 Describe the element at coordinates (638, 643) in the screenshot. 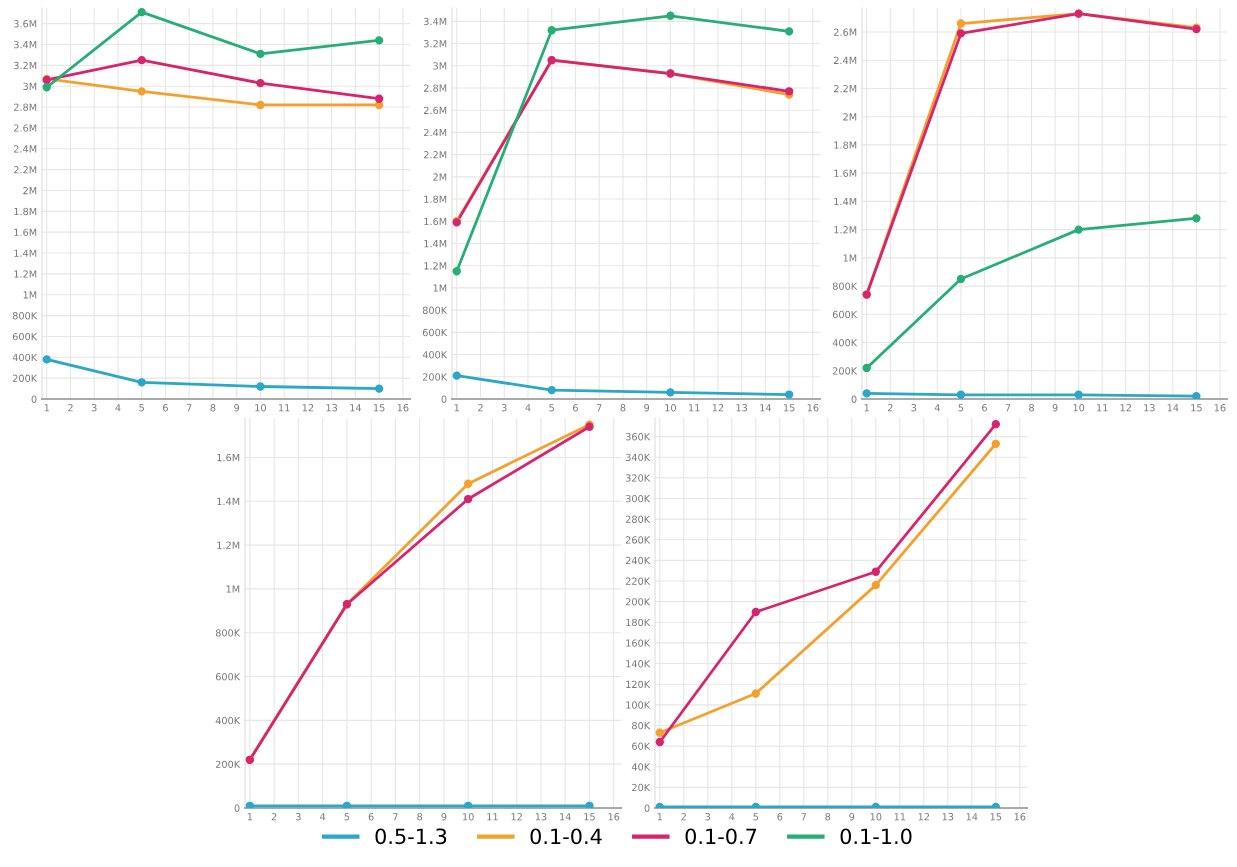

I see `y-tick-label: 160K` at that location.